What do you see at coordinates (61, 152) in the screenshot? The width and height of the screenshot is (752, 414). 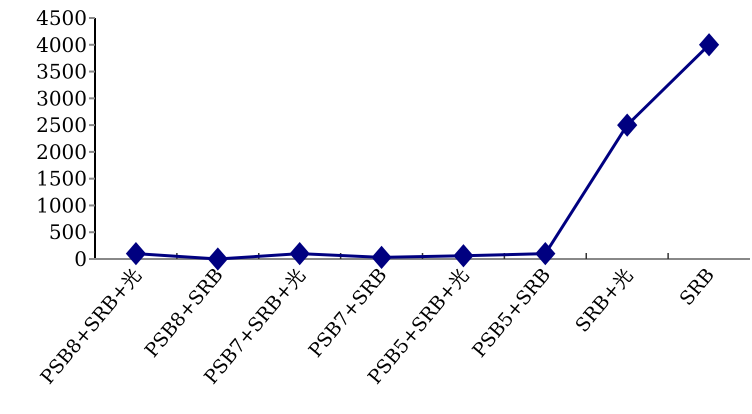 I see `y-tick-label: 2000` at bounding box center [61, 152].